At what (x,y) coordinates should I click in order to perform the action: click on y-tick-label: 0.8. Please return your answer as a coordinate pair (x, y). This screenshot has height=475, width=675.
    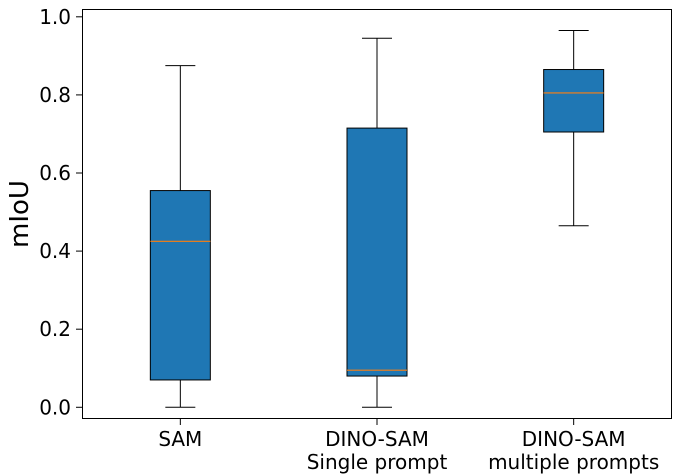
    Looking at the image, I should click on (55, 95).